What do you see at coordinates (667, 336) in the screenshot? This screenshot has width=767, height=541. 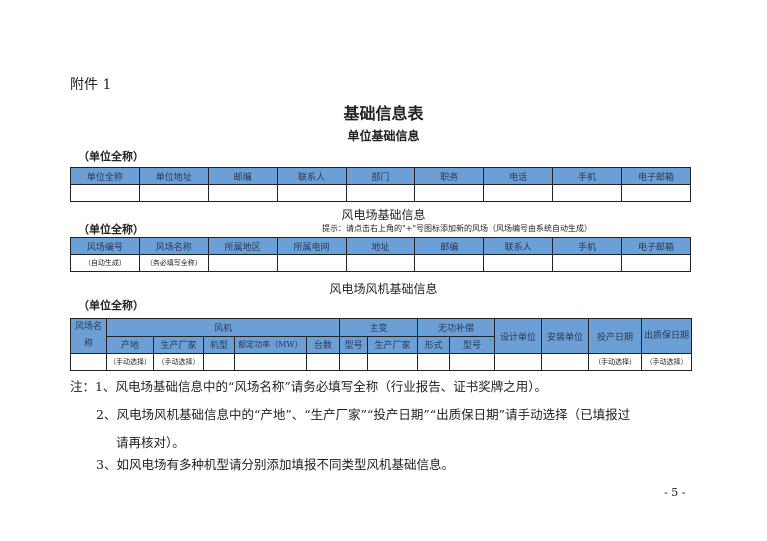 I see `header-cell: 出质保日期` at bounding box center [667, 336].